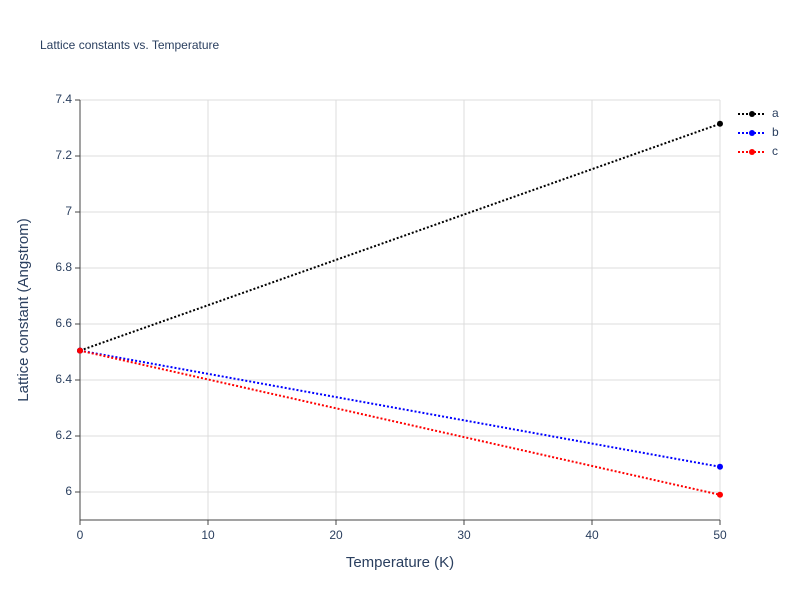  What do you see at coordinates (63, 323) in the screenshot?
I see `y-tick-label: 6.6` at bounding box center [63, 323].